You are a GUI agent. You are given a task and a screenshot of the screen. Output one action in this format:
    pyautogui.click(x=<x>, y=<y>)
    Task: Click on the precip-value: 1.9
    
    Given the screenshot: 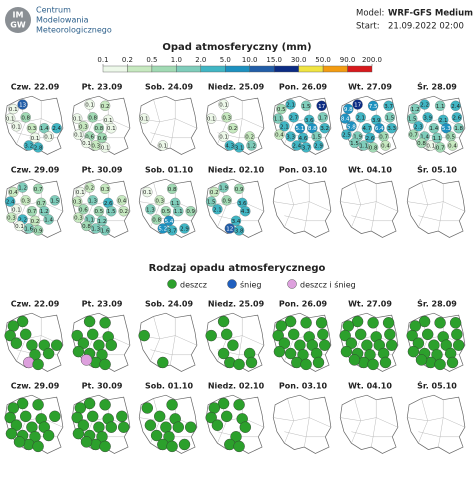 What is the action you would take?
    pyautogui.click(x=223, y=189)
    